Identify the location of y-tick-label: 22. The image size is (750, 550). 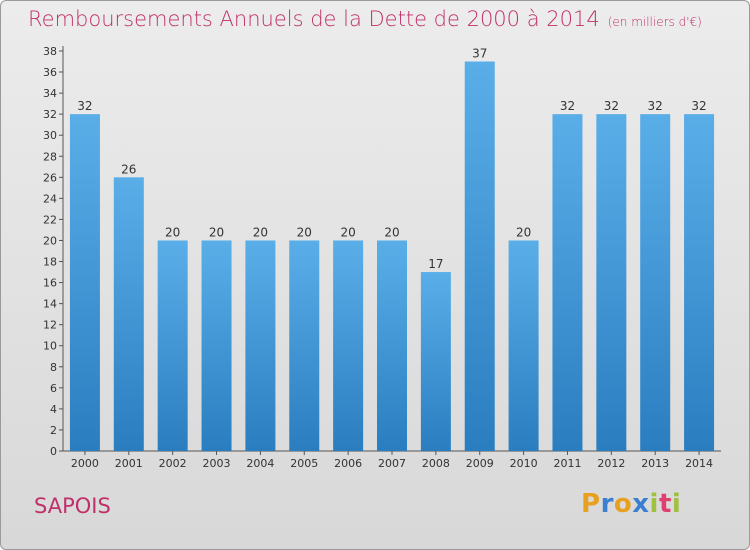
(50, 219).